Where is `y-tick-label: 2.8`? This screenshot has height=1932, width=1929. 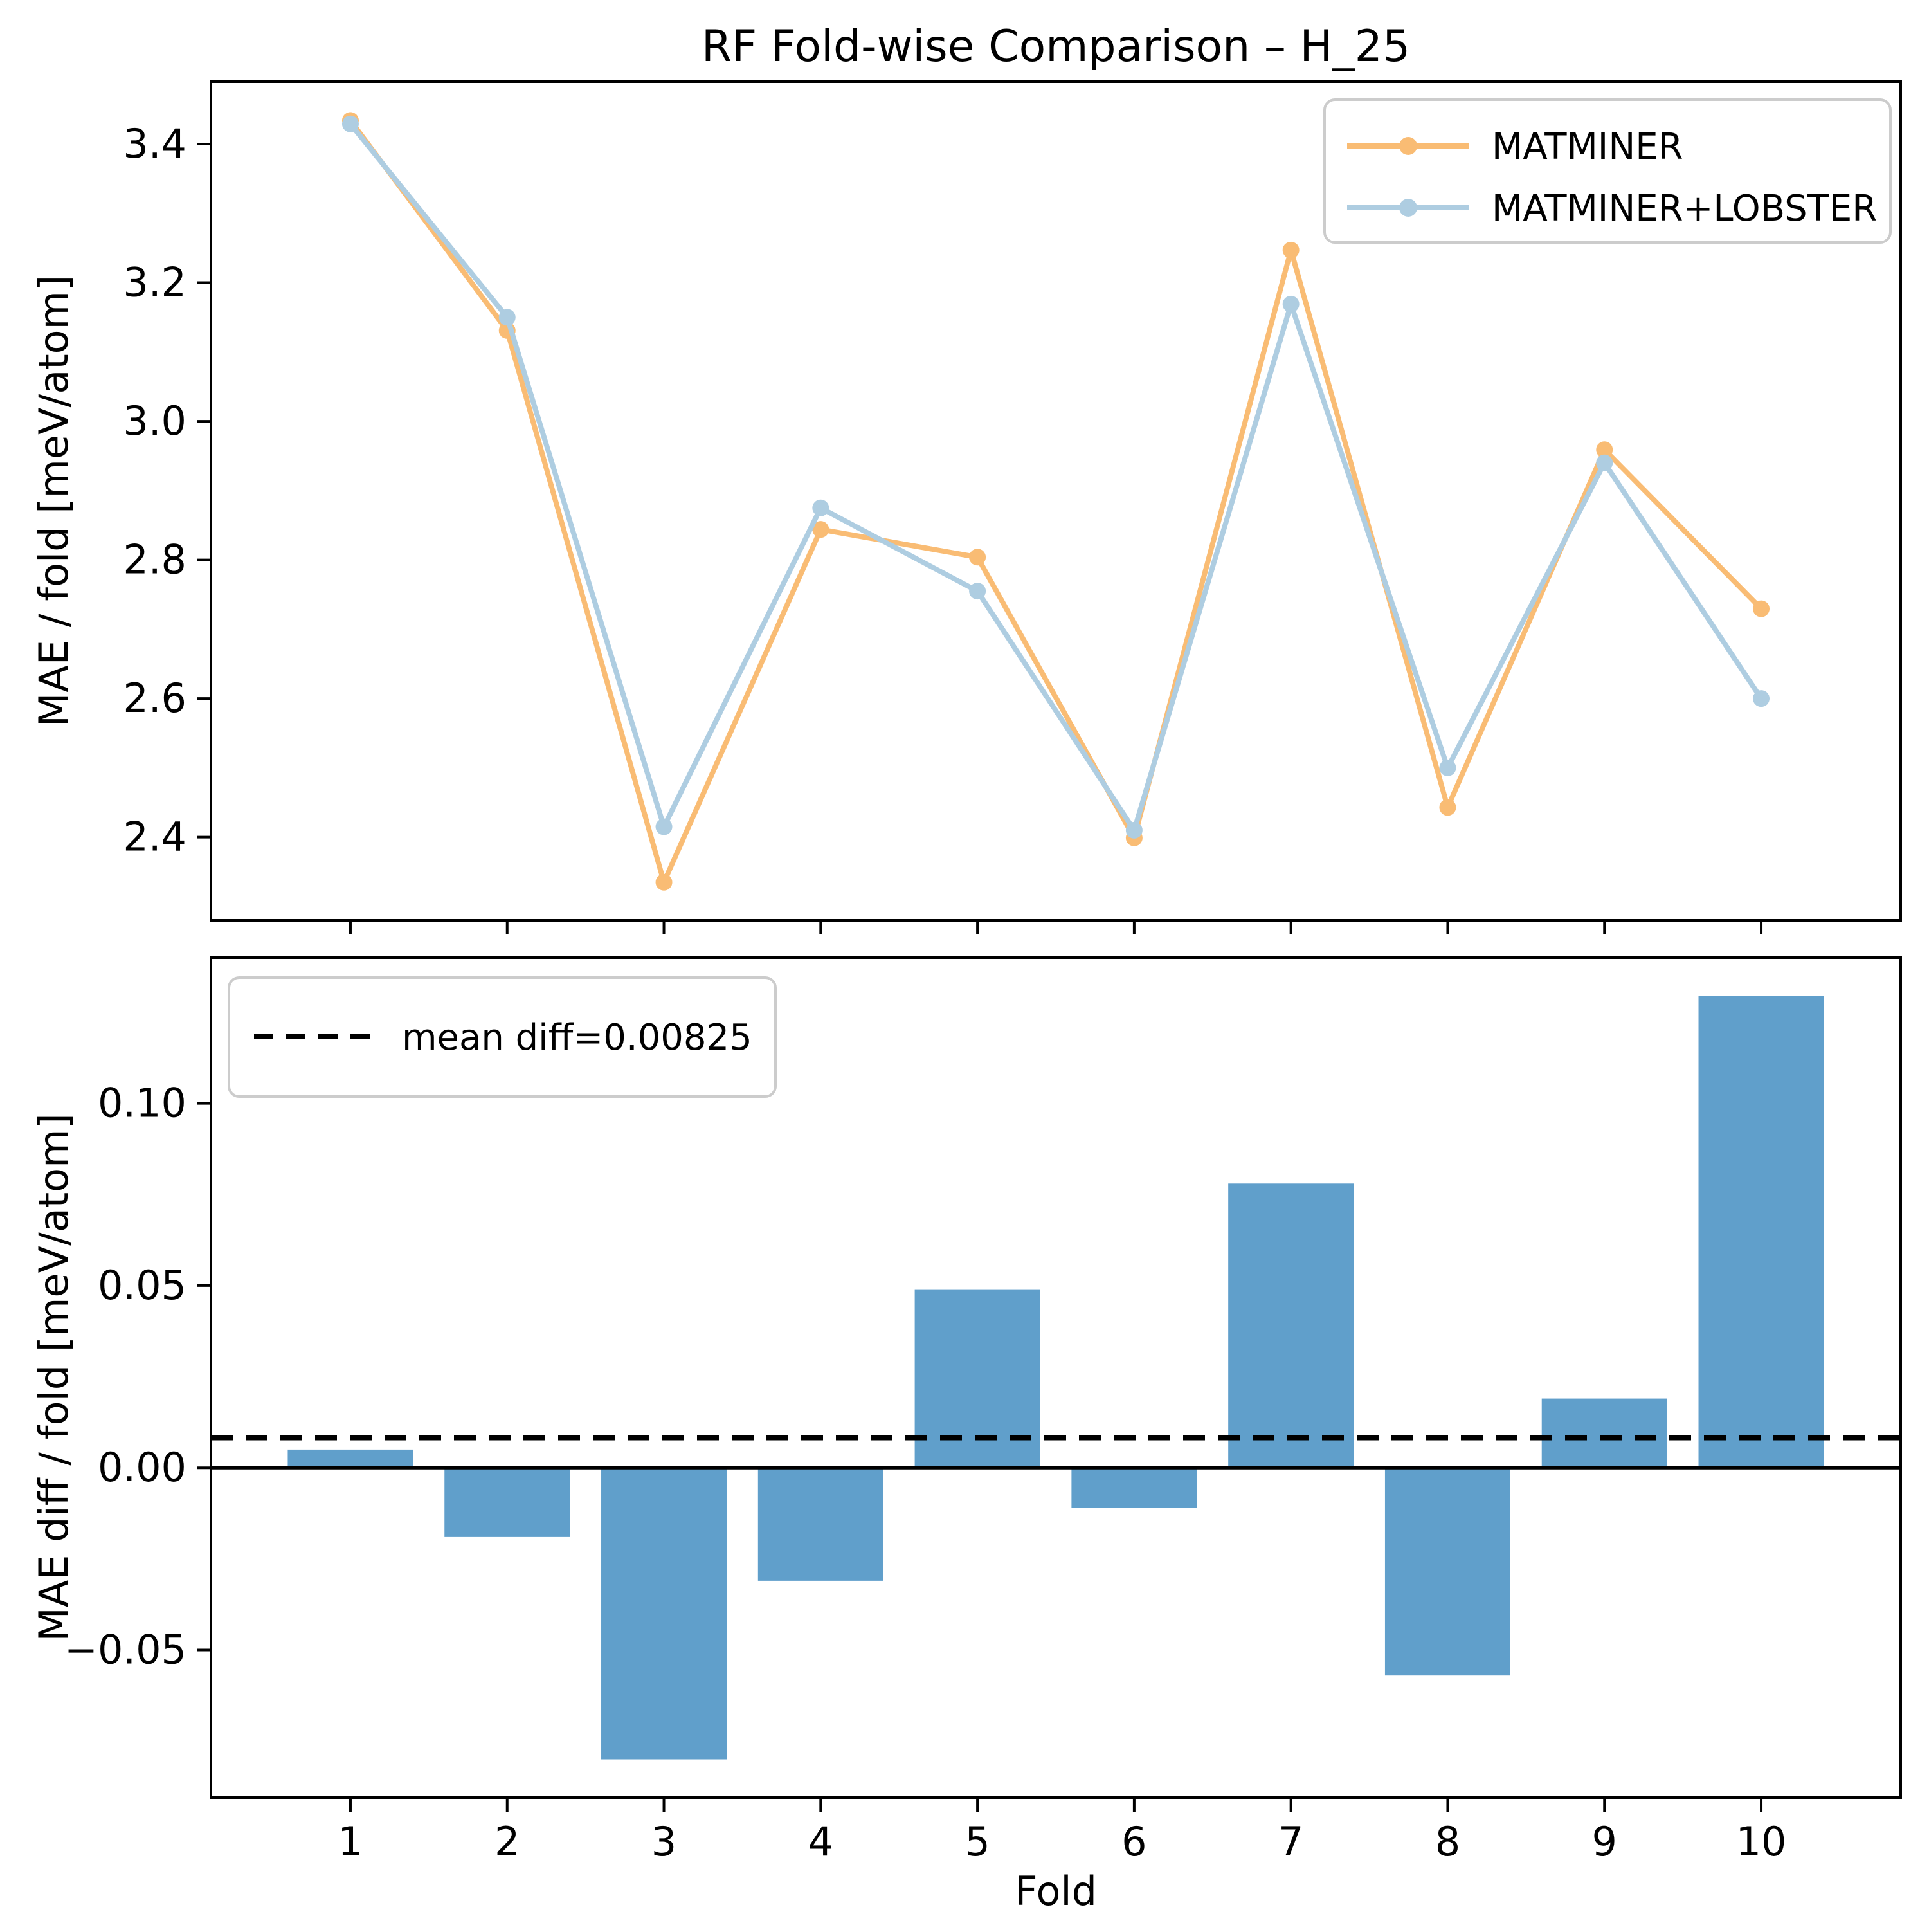
y-tick-label: 2.8 is located at coordinates (154, 559).